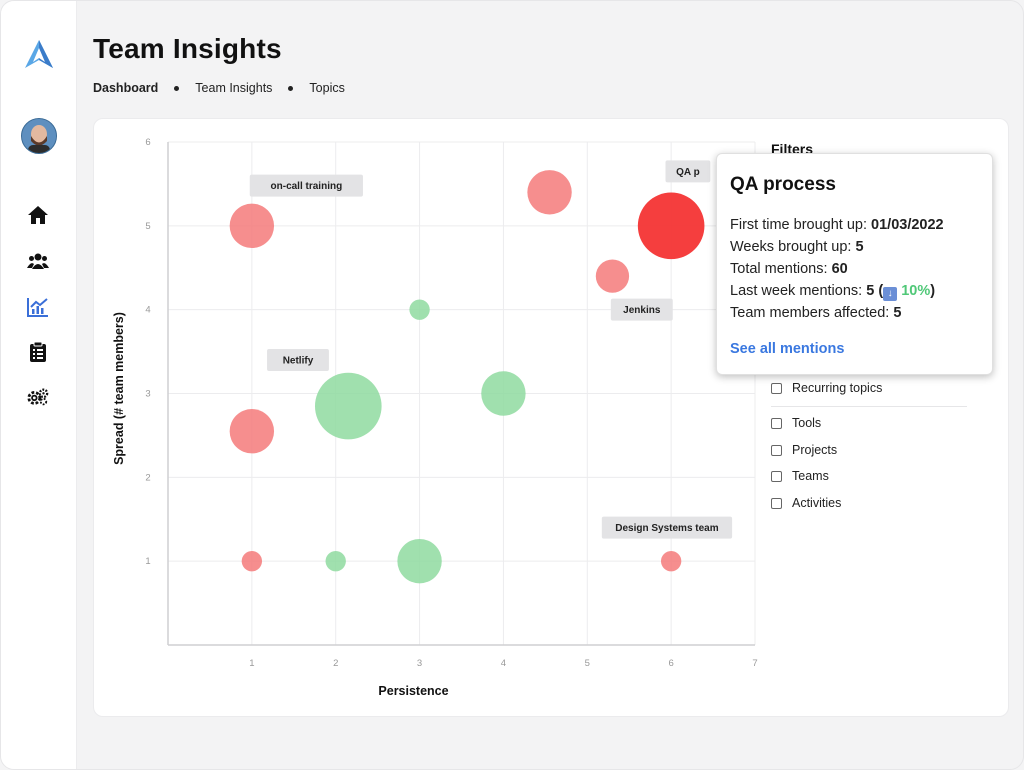 Image resolution: width=1024 pixels, height=770 pixels. Describe the element at coordinates (798, 225) in the screenshot. I see `label: First time brought up:` at that location.